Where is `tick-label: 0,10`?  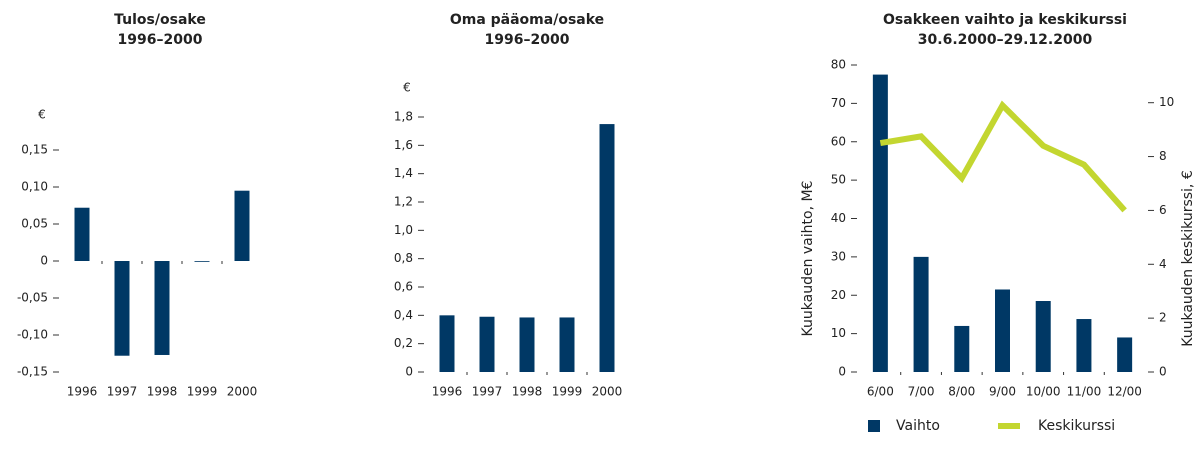 tick-label: 0,10 is located at coordinates (34, 187).